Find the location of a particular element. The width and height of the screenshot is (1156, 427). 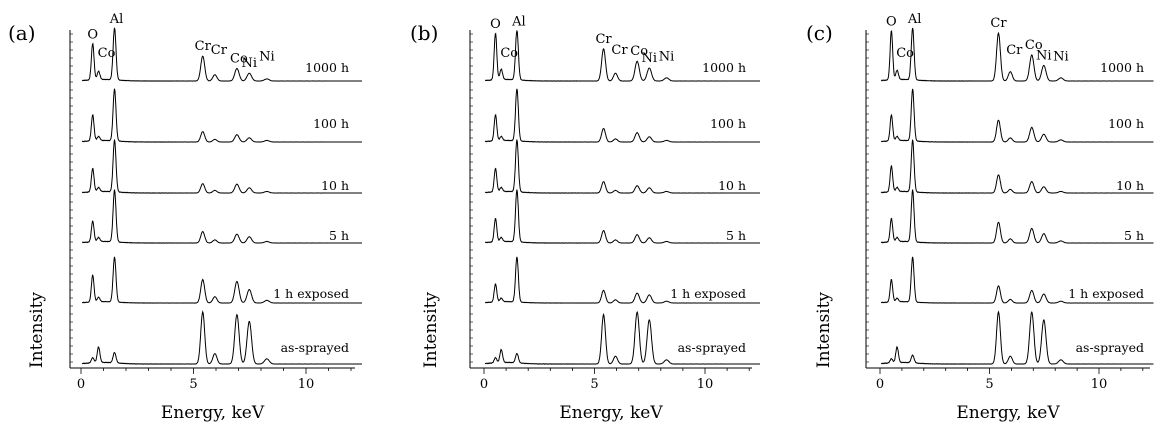

panel-letter: (c) is located at coordinates (819, 33).